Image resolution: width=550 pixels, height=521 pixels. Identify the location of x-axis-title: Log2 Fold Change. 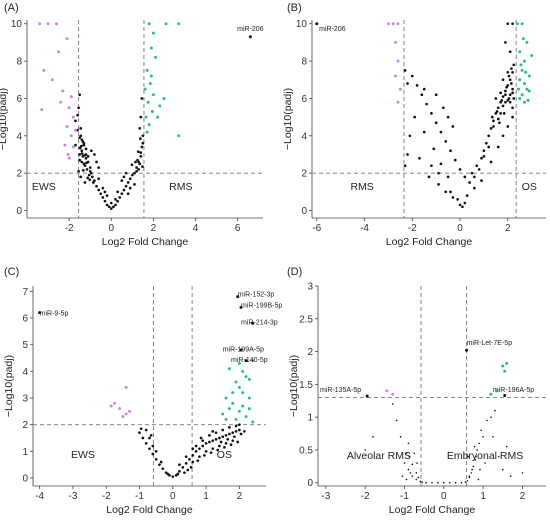
(432, 510).